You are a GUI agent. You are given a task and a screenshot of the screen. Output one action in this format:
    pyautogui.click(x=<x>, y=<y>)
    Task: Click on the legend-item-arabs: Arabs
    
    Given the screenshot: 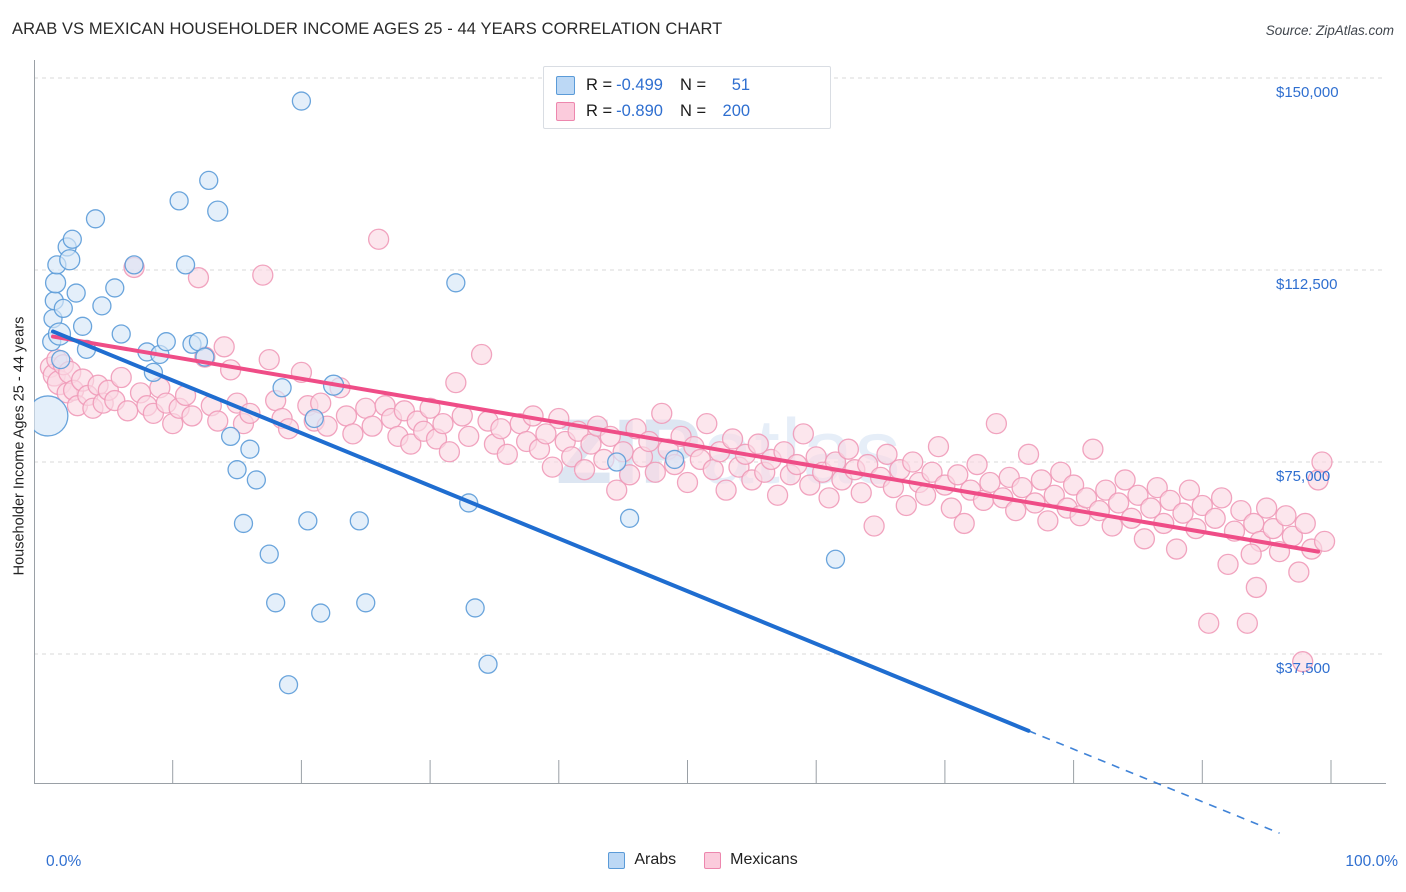 What is the action you would take?
    pyautogui.click(x=642, y=860)
    